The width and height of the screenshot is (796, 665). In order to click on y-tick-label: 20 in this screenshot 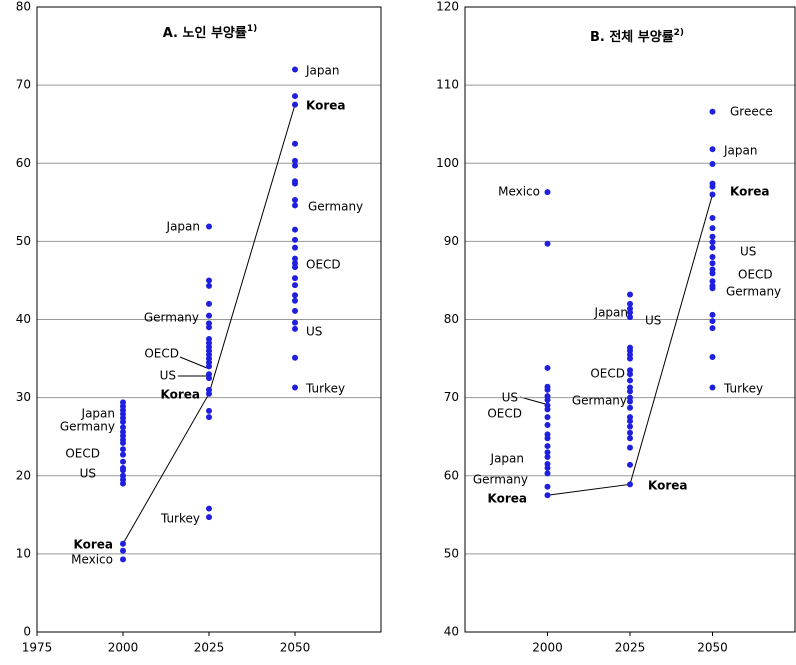, I will do `click(23, 475)`.